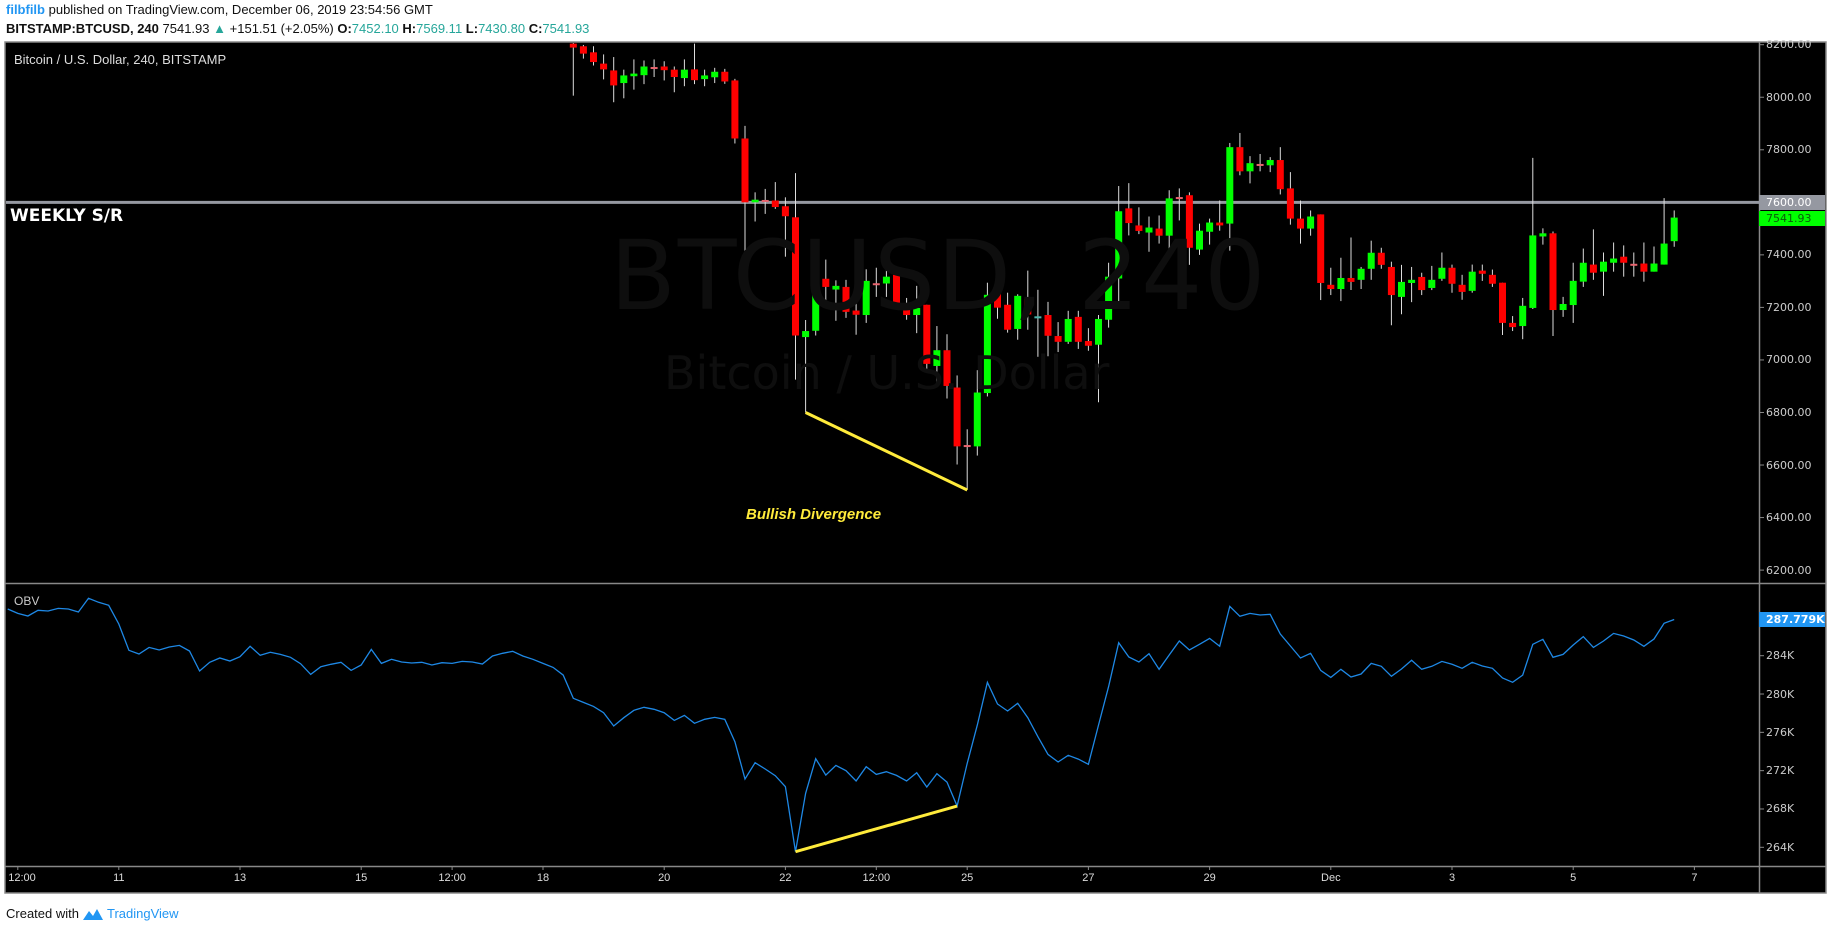 This screenshot has height=930, width=1828. What do you see at coordinates (67, 216) in the screenshot?
I see `weekly-sr-label: WEEKLY S/R` at bounding box center [67, 216].